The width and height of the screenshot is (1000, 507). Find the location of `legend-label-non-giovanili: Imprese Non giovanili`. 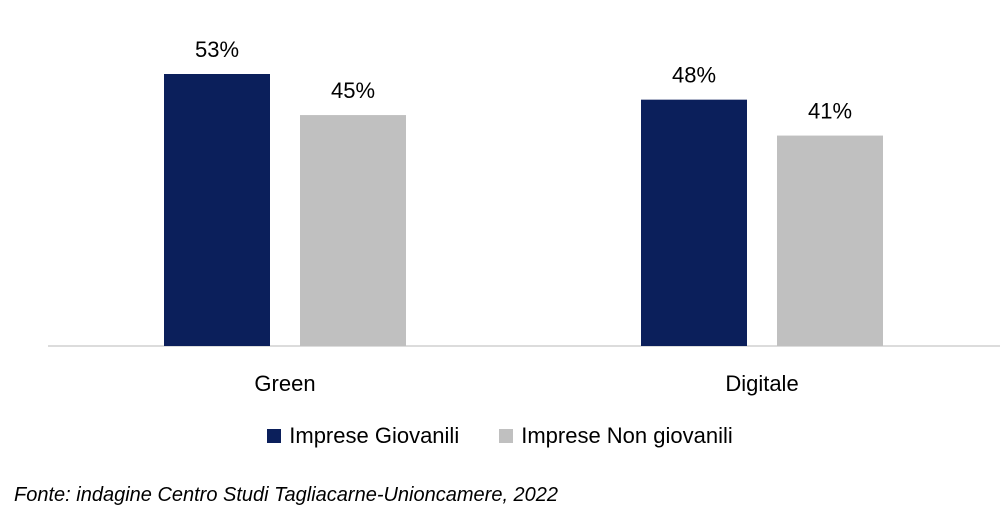

legend-label-non-giovanili: Imprese Non giovanili is located at coordinates (627, 435).